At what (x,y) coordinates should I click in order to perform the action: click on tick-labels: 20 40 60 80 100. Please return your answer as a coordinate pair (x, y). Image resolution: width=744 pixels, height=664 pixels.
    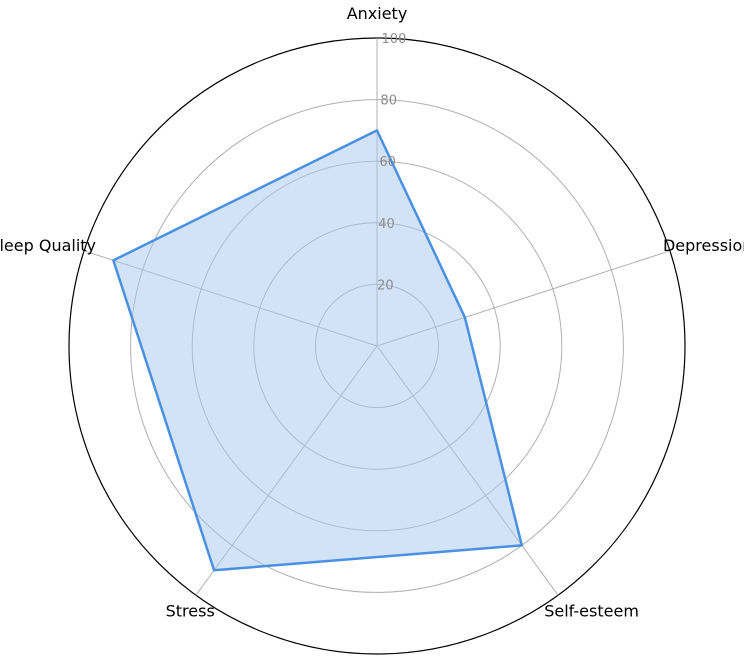
    Looking at the image, I should click on (391, 162).